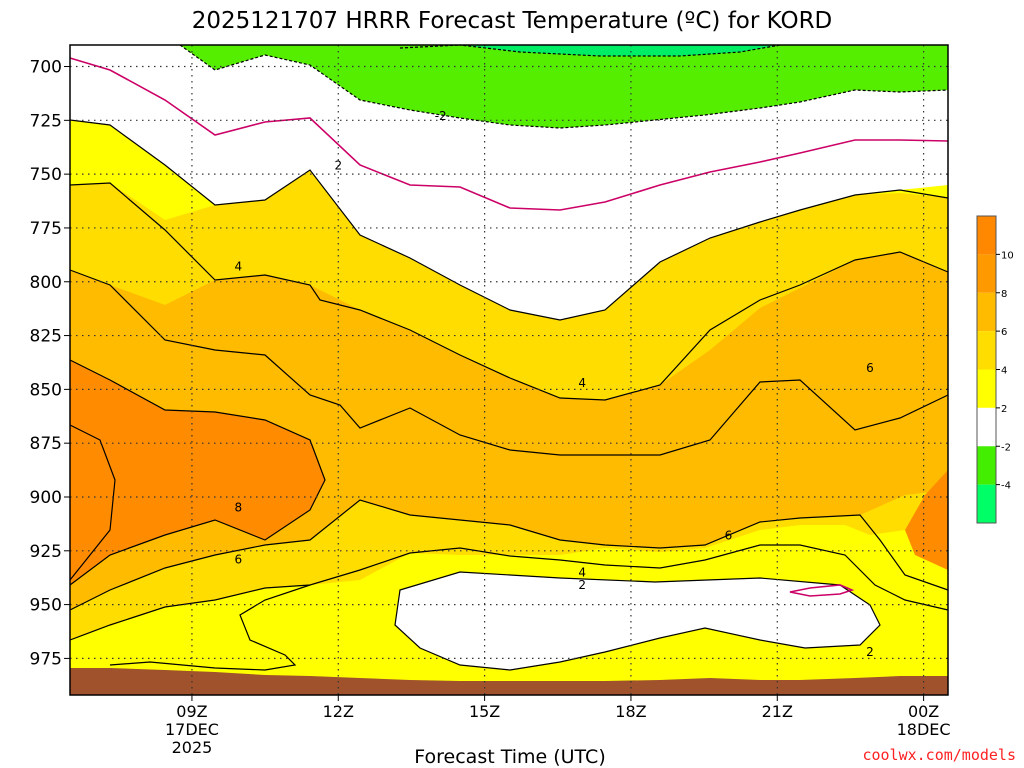 Image resolution: width=1024 pixels, height=768 pixels. I want to click on x-tick-label: 09Z, so click(191, 711).